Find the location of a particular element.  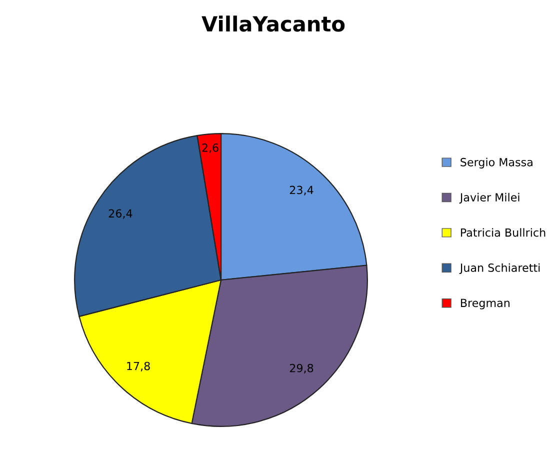

data-label: 26,4 is located at coordinates (120, 214).